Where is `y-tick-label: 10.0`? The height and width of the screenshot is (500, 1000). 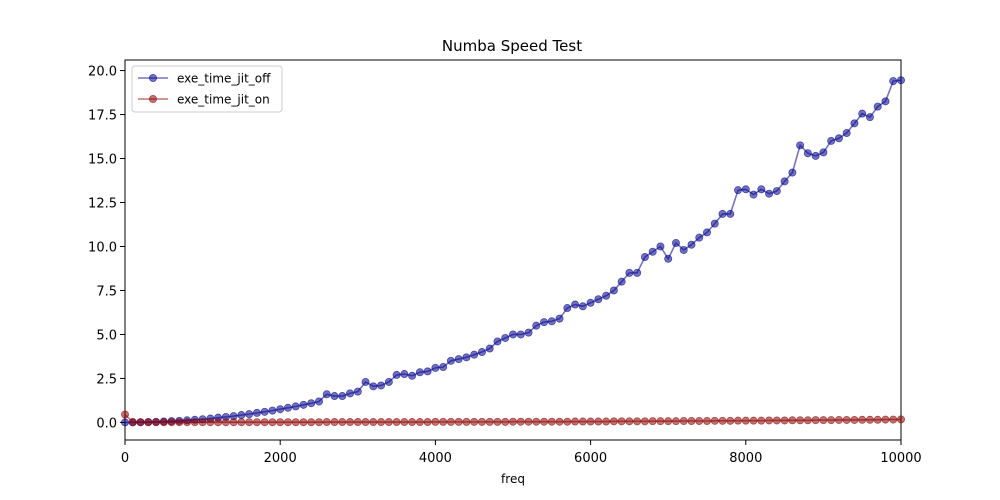 y-tick-label: 10.0 is located at coordinates (102, 247).